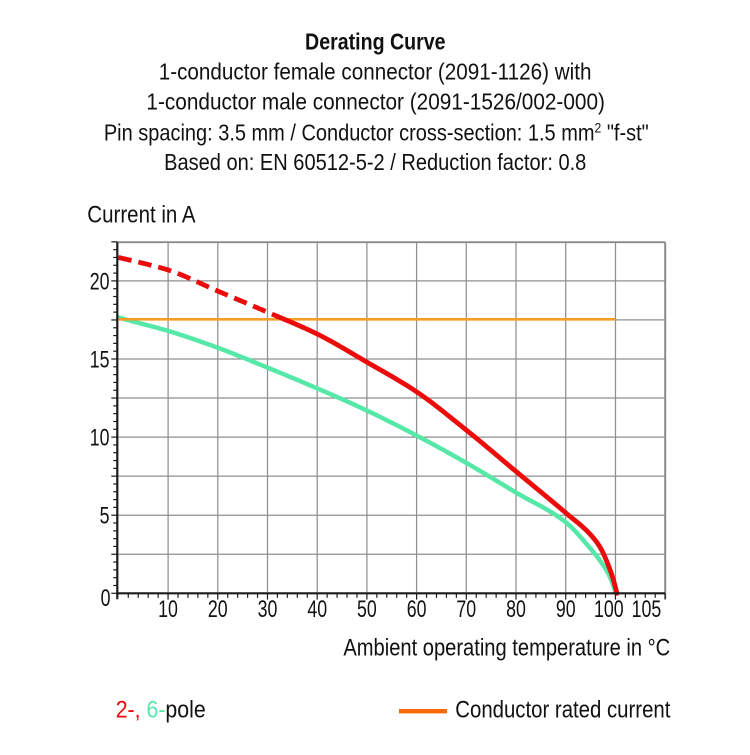  I want to click on svg-text: 70, so click(466, 610).